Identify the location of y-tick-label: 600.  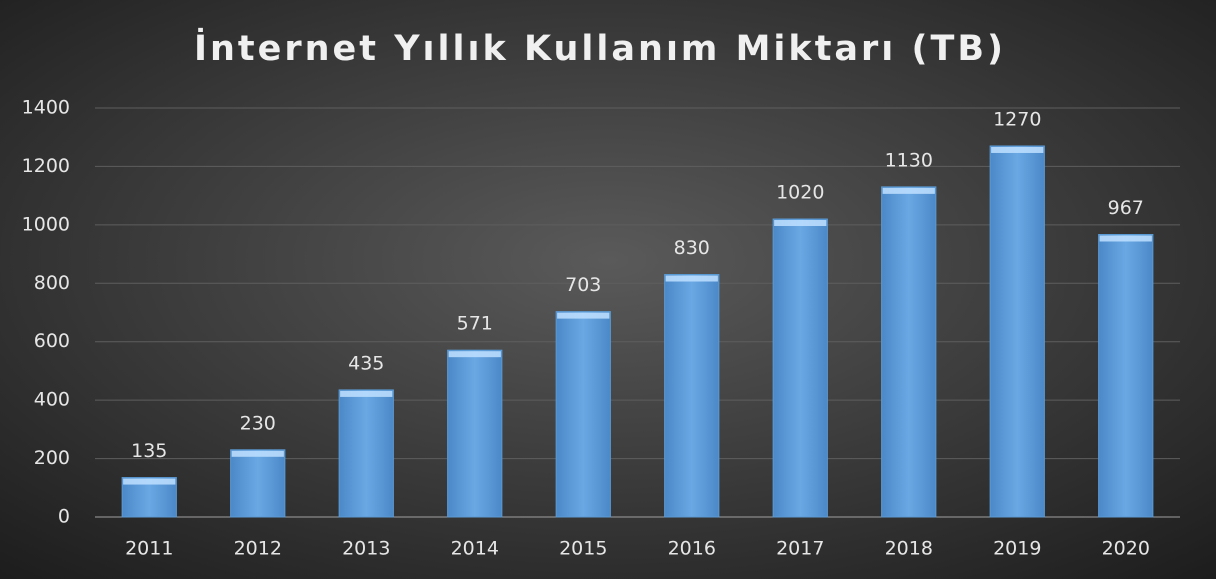
(52, 341).